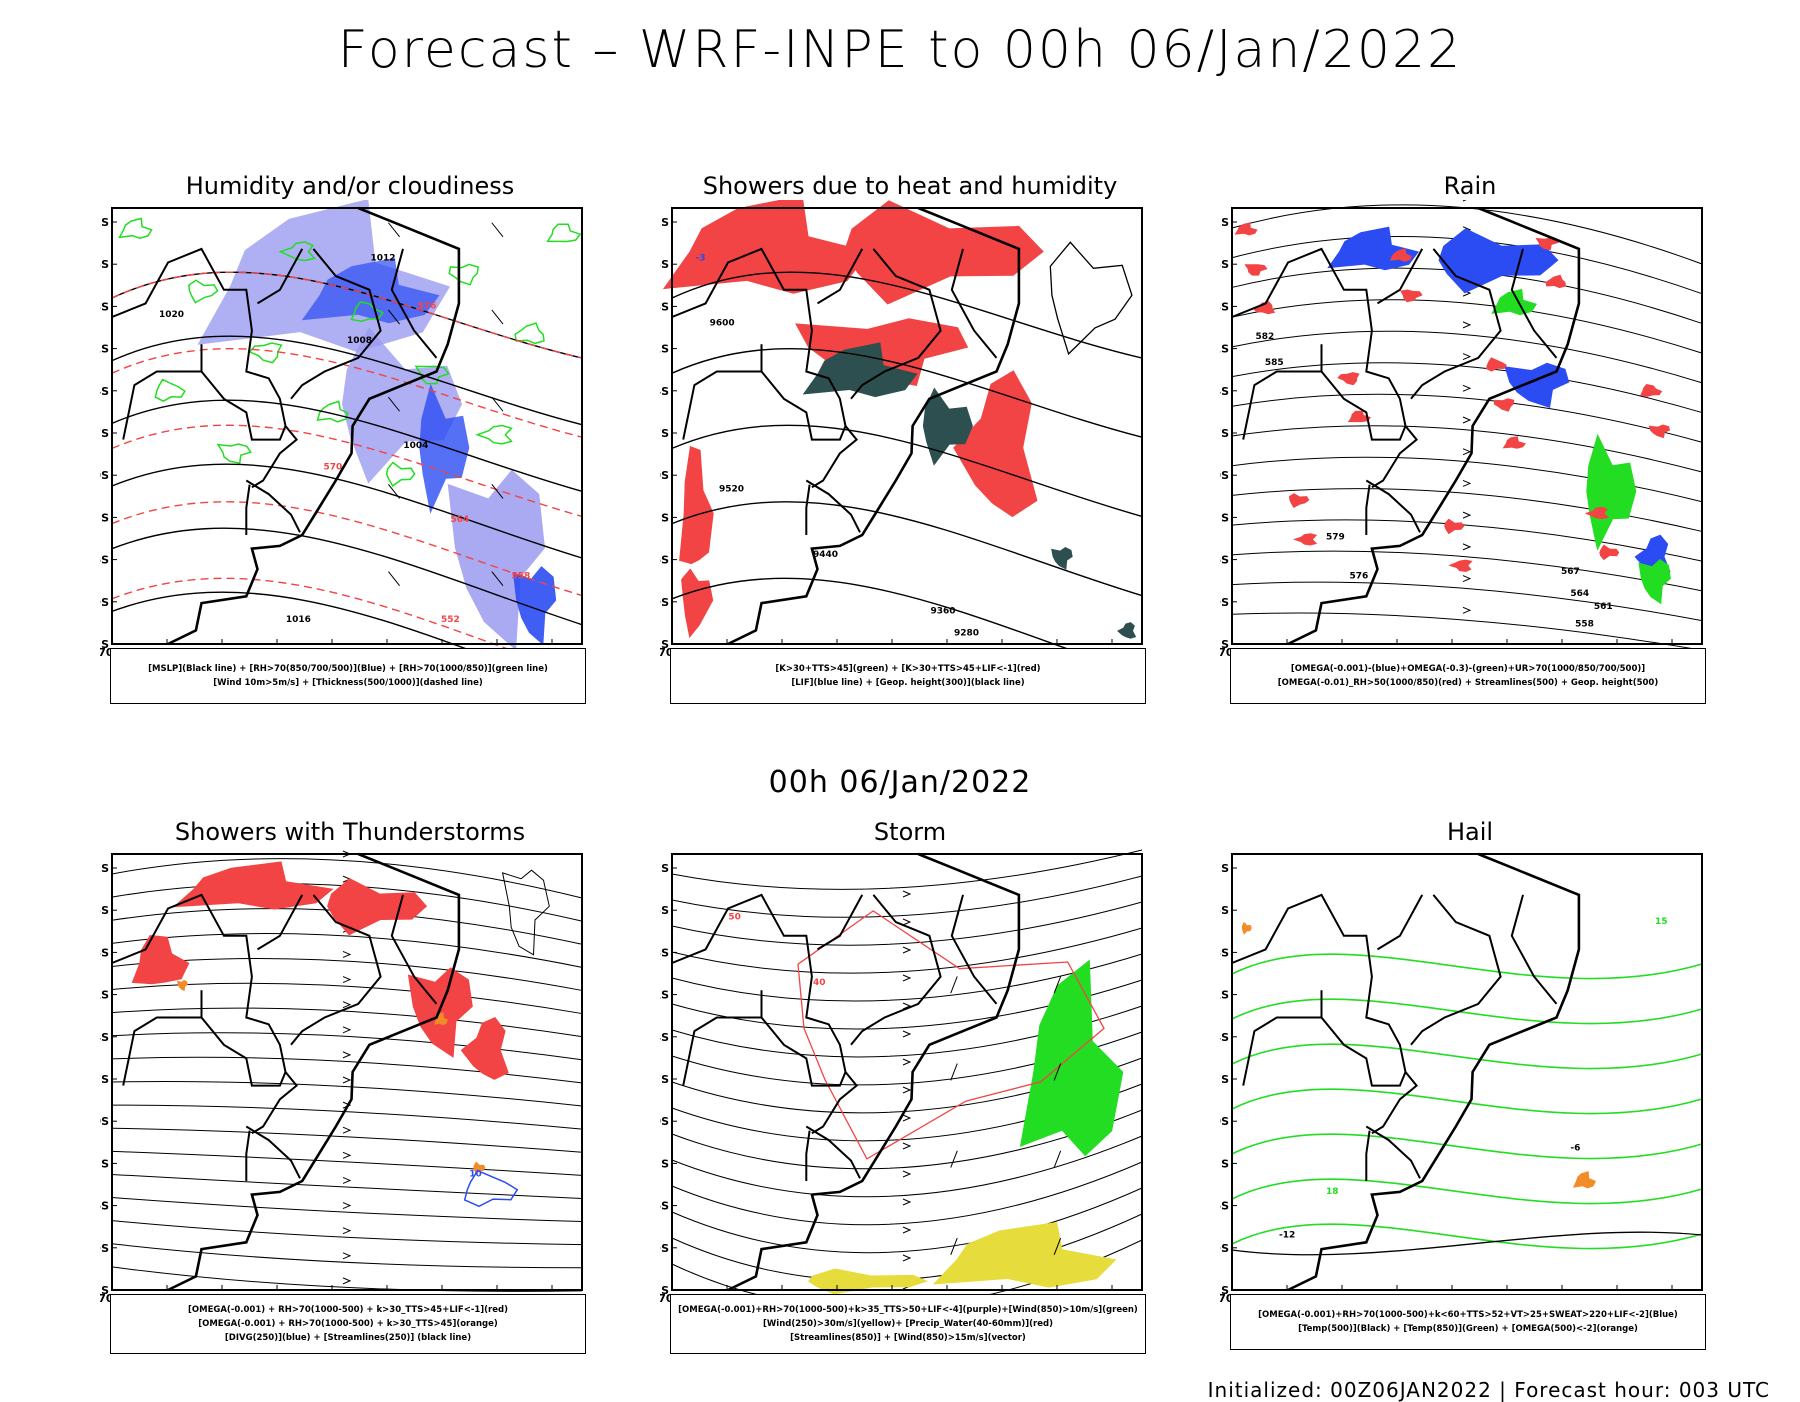 This screenshot has width=1800, height=1402. I want to click on contour-label: 15, so click(1661, 922).